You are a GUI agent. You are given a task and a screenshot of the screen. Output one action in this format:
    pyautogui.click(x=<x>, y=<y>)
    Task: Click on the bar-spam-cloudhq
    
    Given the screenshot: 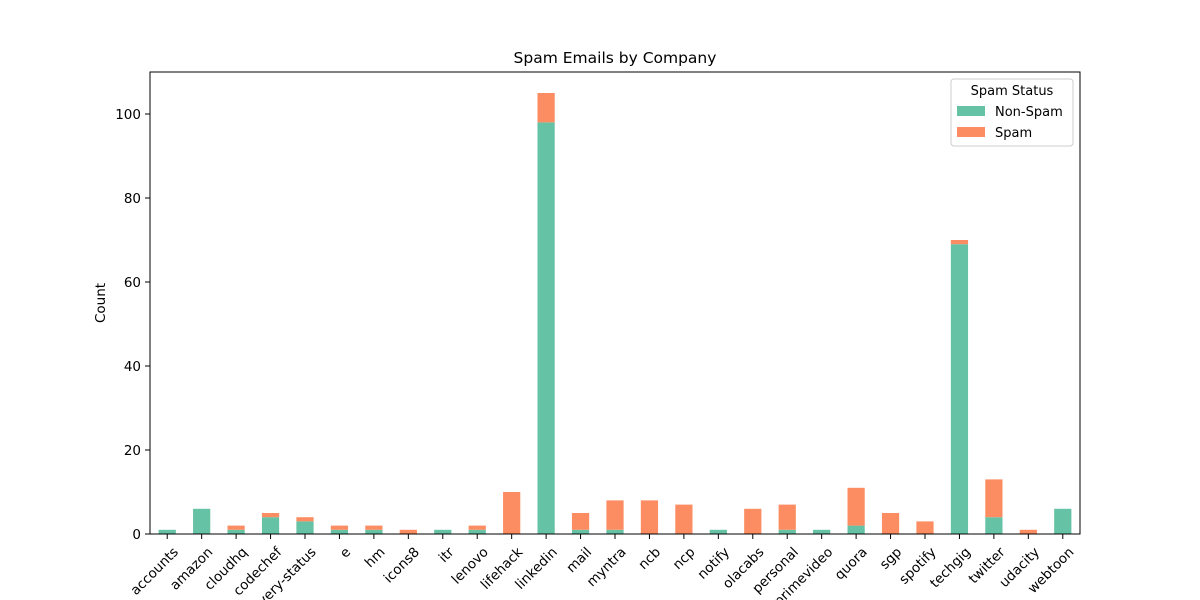 What is the action you would take?
    pyautogui.click(x=236, y=527)
    